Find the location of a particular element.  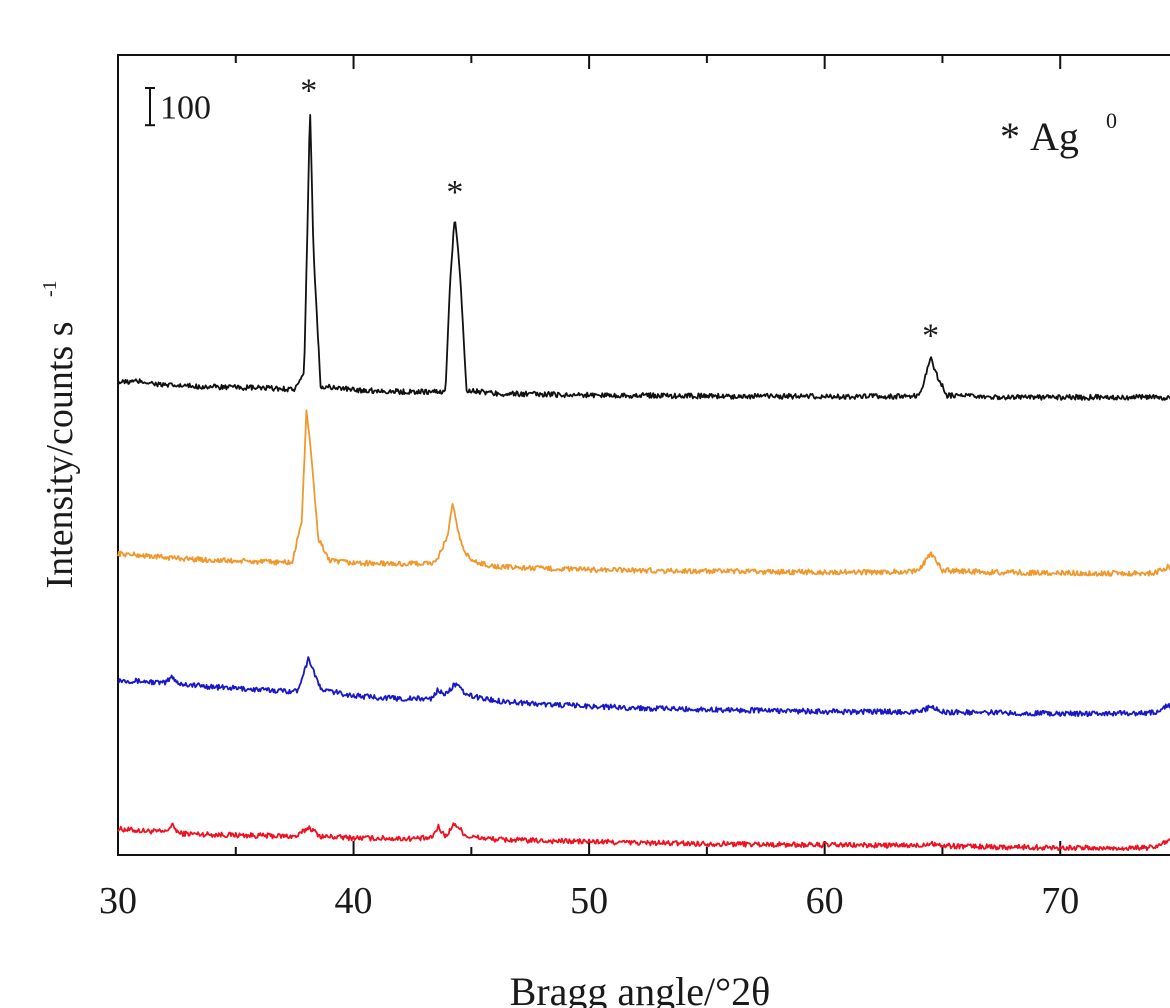

peak-marker-64.5: * is located at coordinates (930, 335).